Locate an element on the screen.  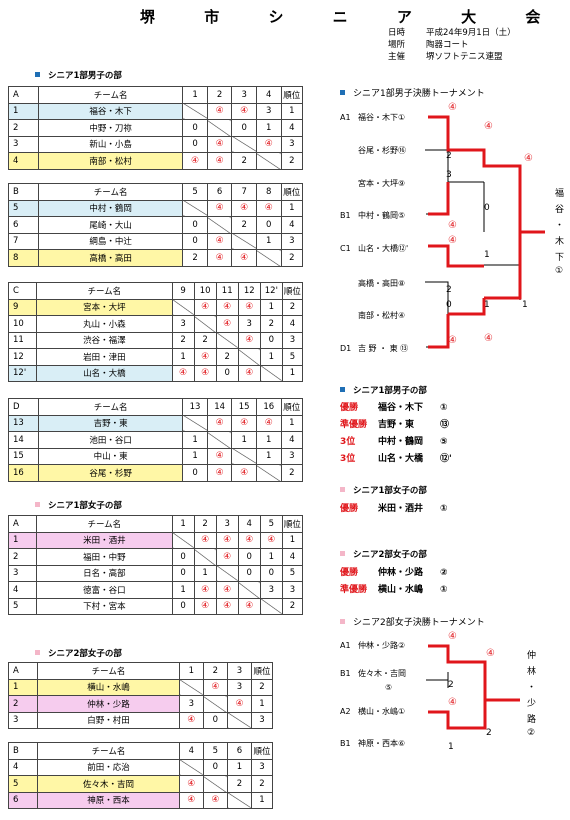
bracket-winner-char: 仲 is located at coordinates (532, 656).